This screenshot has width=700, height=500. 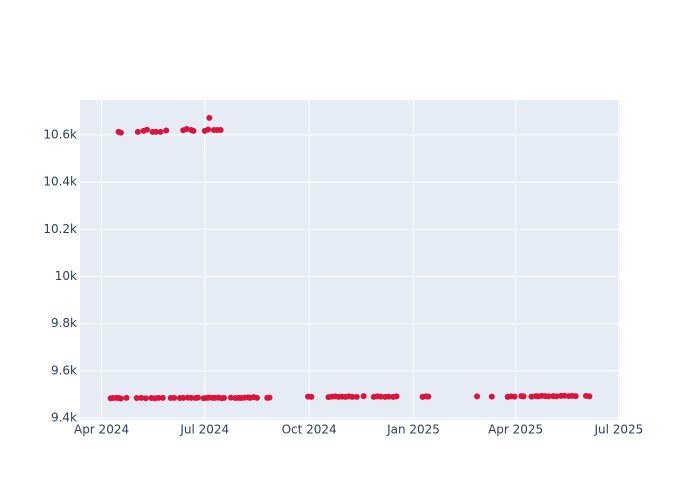 I want to click on y-tick-label: 10k, so click(x=66, y=276).